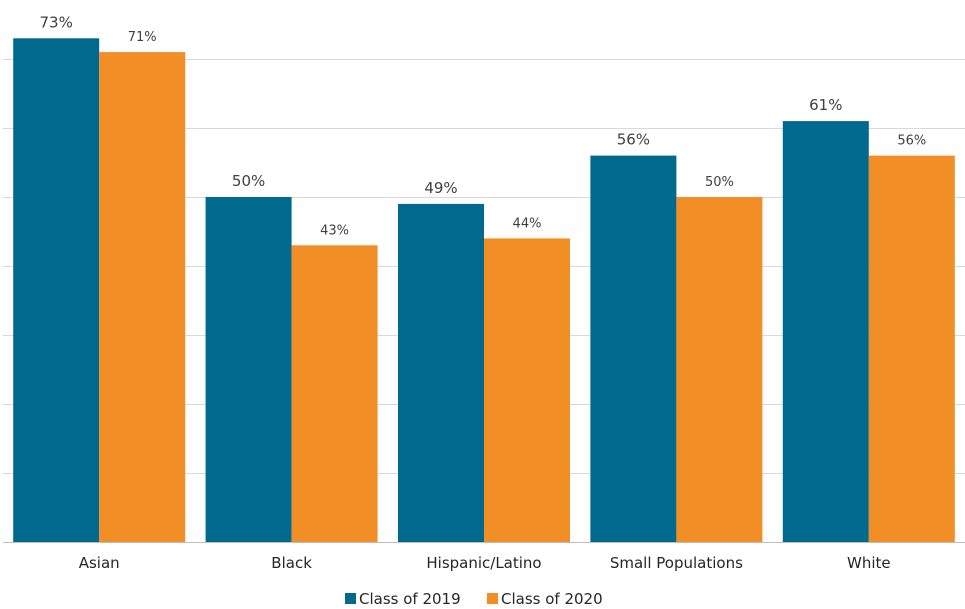 This screenshot has width=965, height=609. I want to click on x-tick-label: Asian, so click(99, 563).